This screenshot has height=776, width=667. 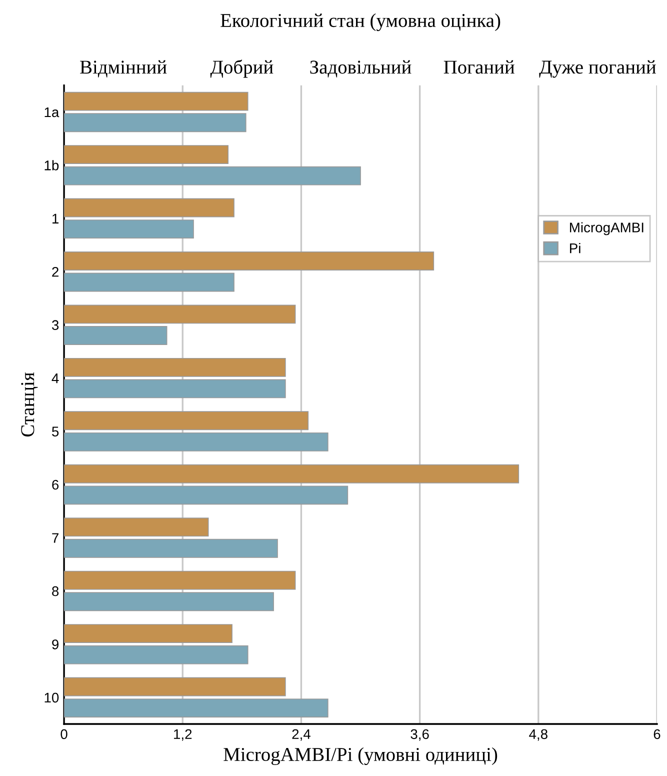 What do you see at coordinates (657, 734) in the screenshot?
I see `x-tick-label: 6` at bounding box center [657, 734].